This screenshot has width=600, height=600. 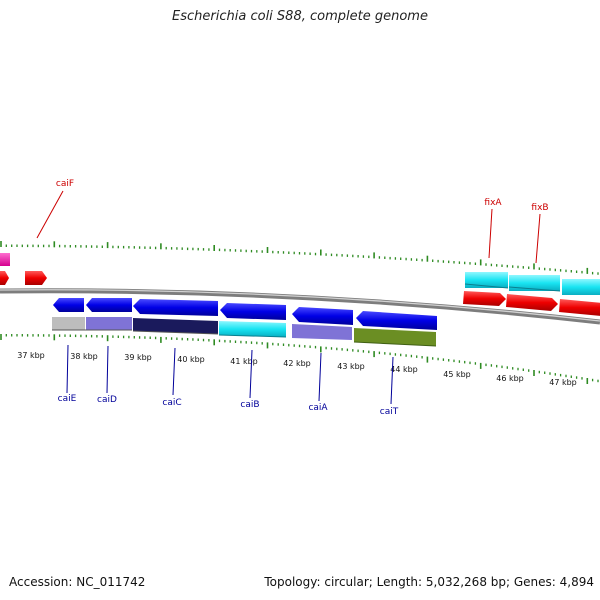 I want to click on genome-backbone, so click(x=300, y=306).